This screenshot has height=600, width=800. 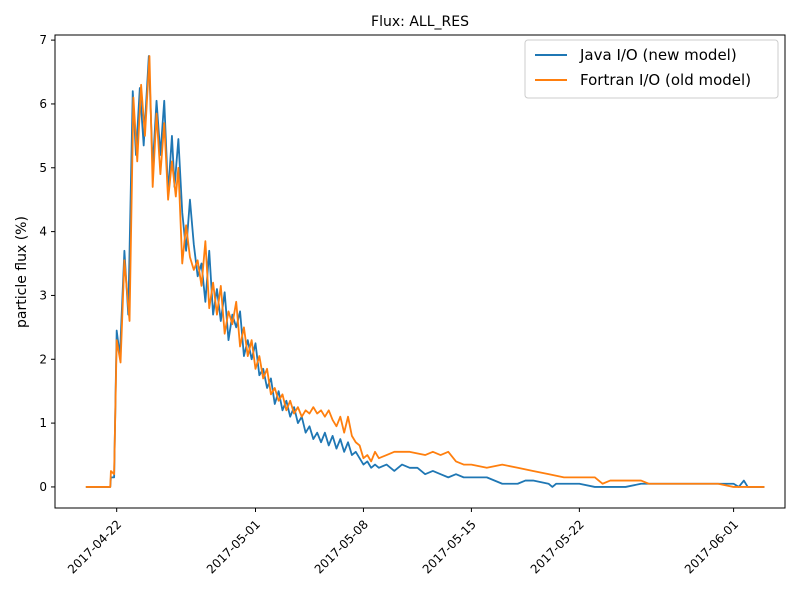 I want to click on x-tick-label: 2017-05-01, so click(x=233, y=546).